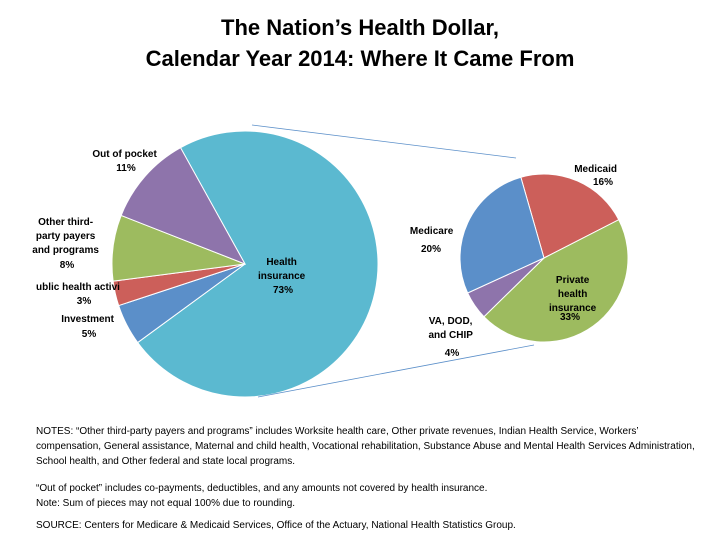 The image size is (720, 540). I want to click on label-investment: Investment 5%, so click(89, 327).